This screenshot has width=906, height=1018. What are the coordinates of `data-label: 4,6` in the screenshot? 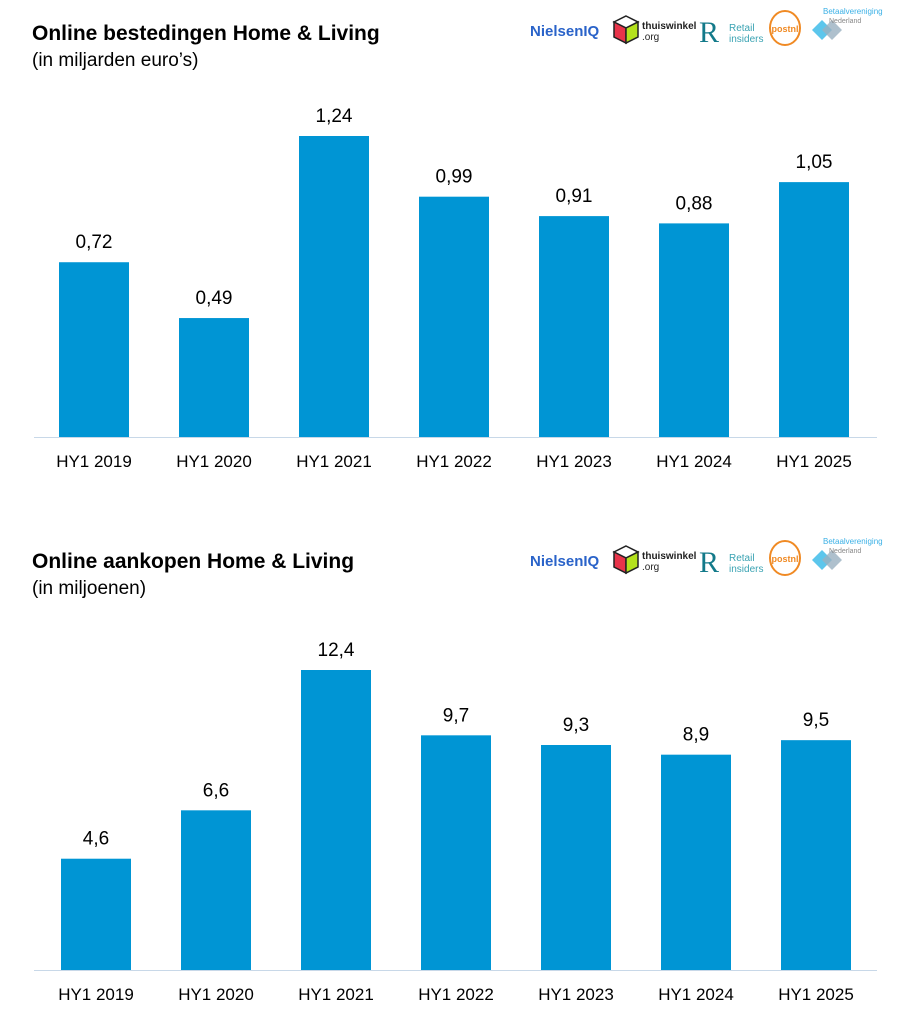 It's located at (96, 839).